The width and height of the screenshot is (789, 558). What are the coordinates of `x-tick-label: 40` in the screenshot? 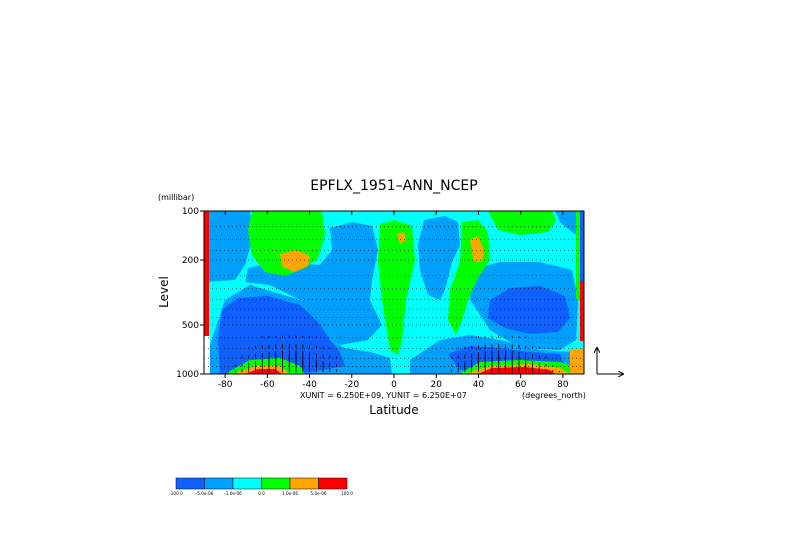 It's located at (479, 385).